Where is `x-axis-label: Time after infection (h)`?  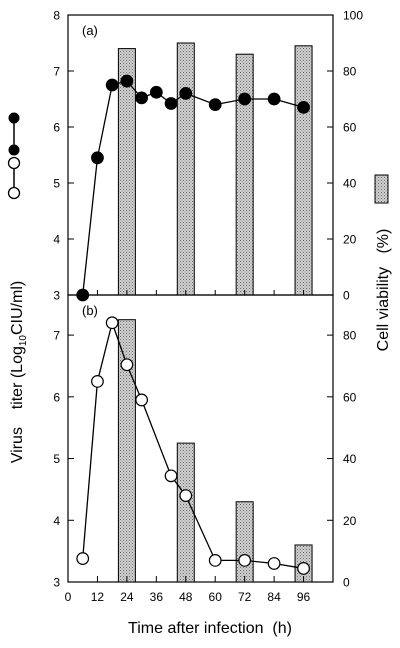 x-axis-label: Time after infection (h) is located at coordinates (210, 628).